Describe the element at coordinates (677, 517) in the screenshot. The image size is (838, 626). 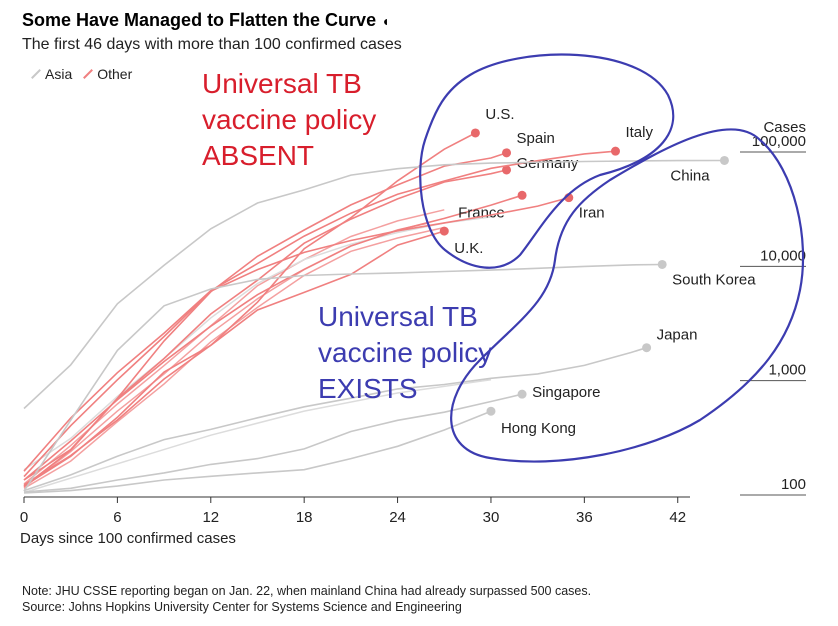
I see `x-tick-label: 42` at that location.